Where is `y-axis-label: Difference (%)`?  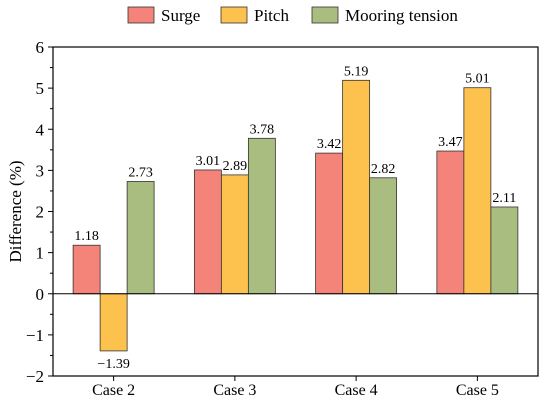 y-axis-label: Difference (%) is located at coordinates (15, 211).